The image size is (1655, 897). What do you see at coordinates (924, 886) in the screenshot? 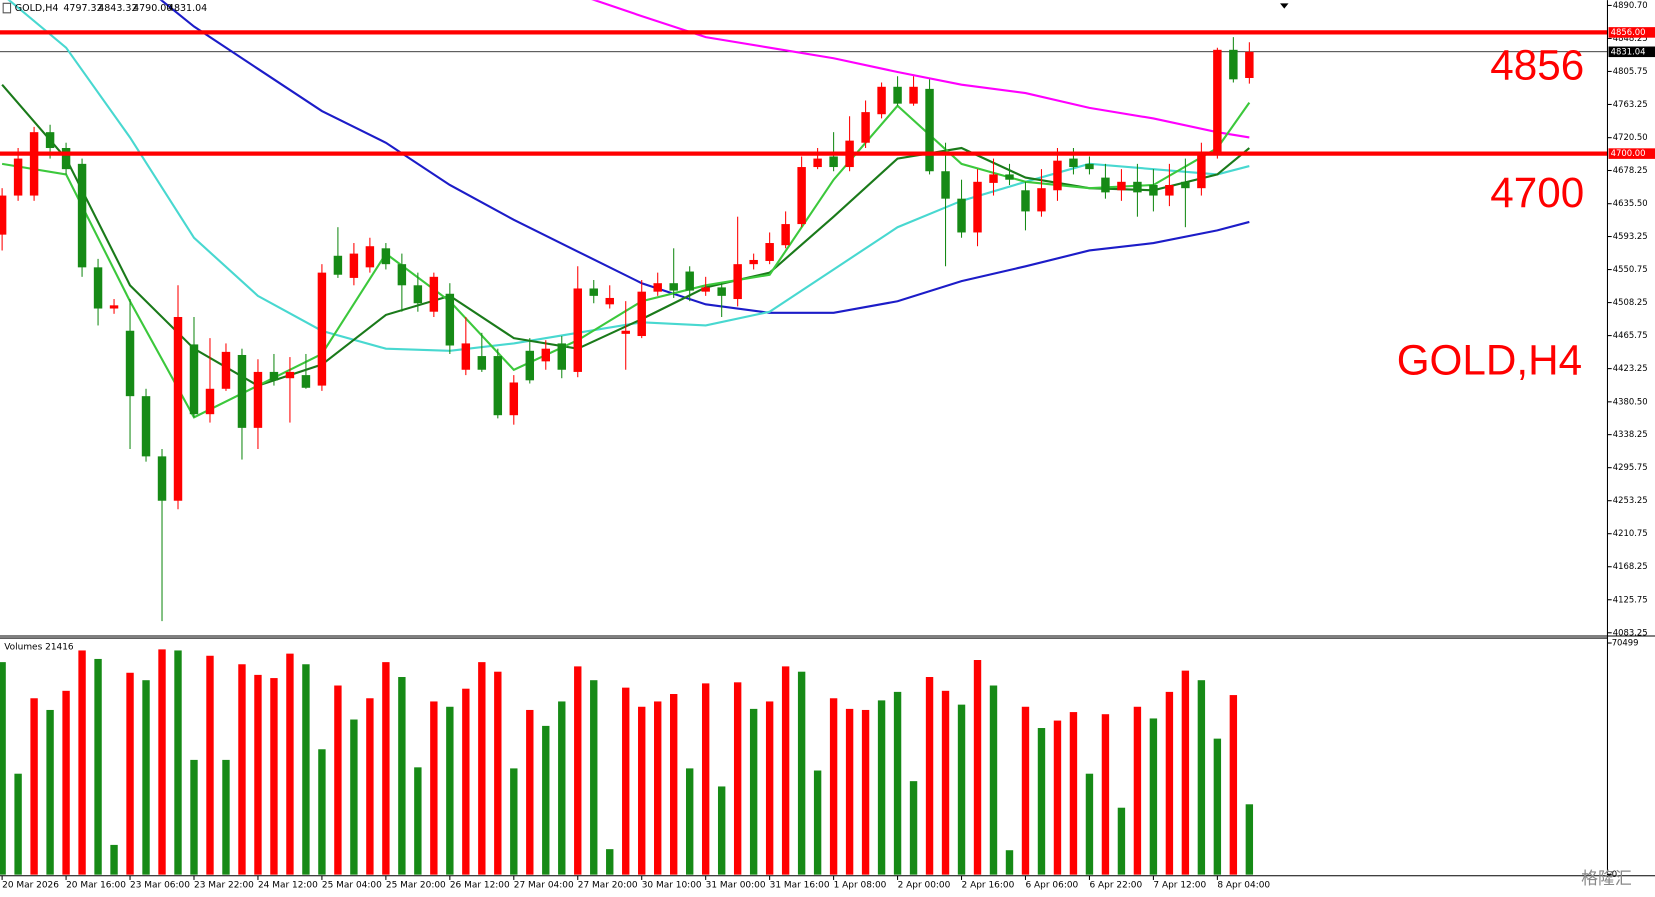
I see `x-tick-label: 2 Apr 00:00` at bounding box center [924, 886].